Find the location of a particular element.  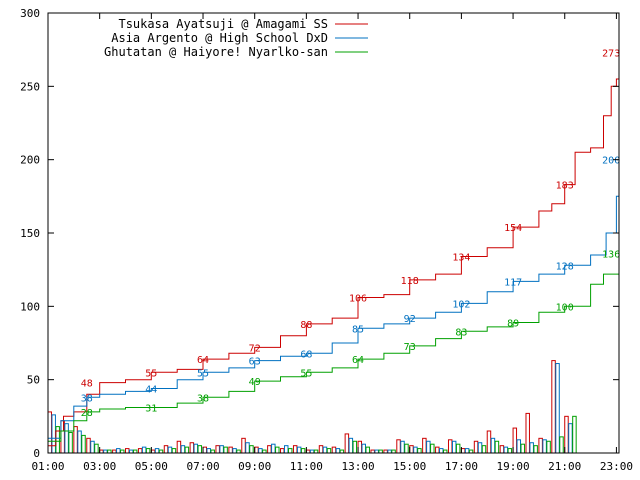

data-label-1-9: 128 is located at coordinates (565, 266).